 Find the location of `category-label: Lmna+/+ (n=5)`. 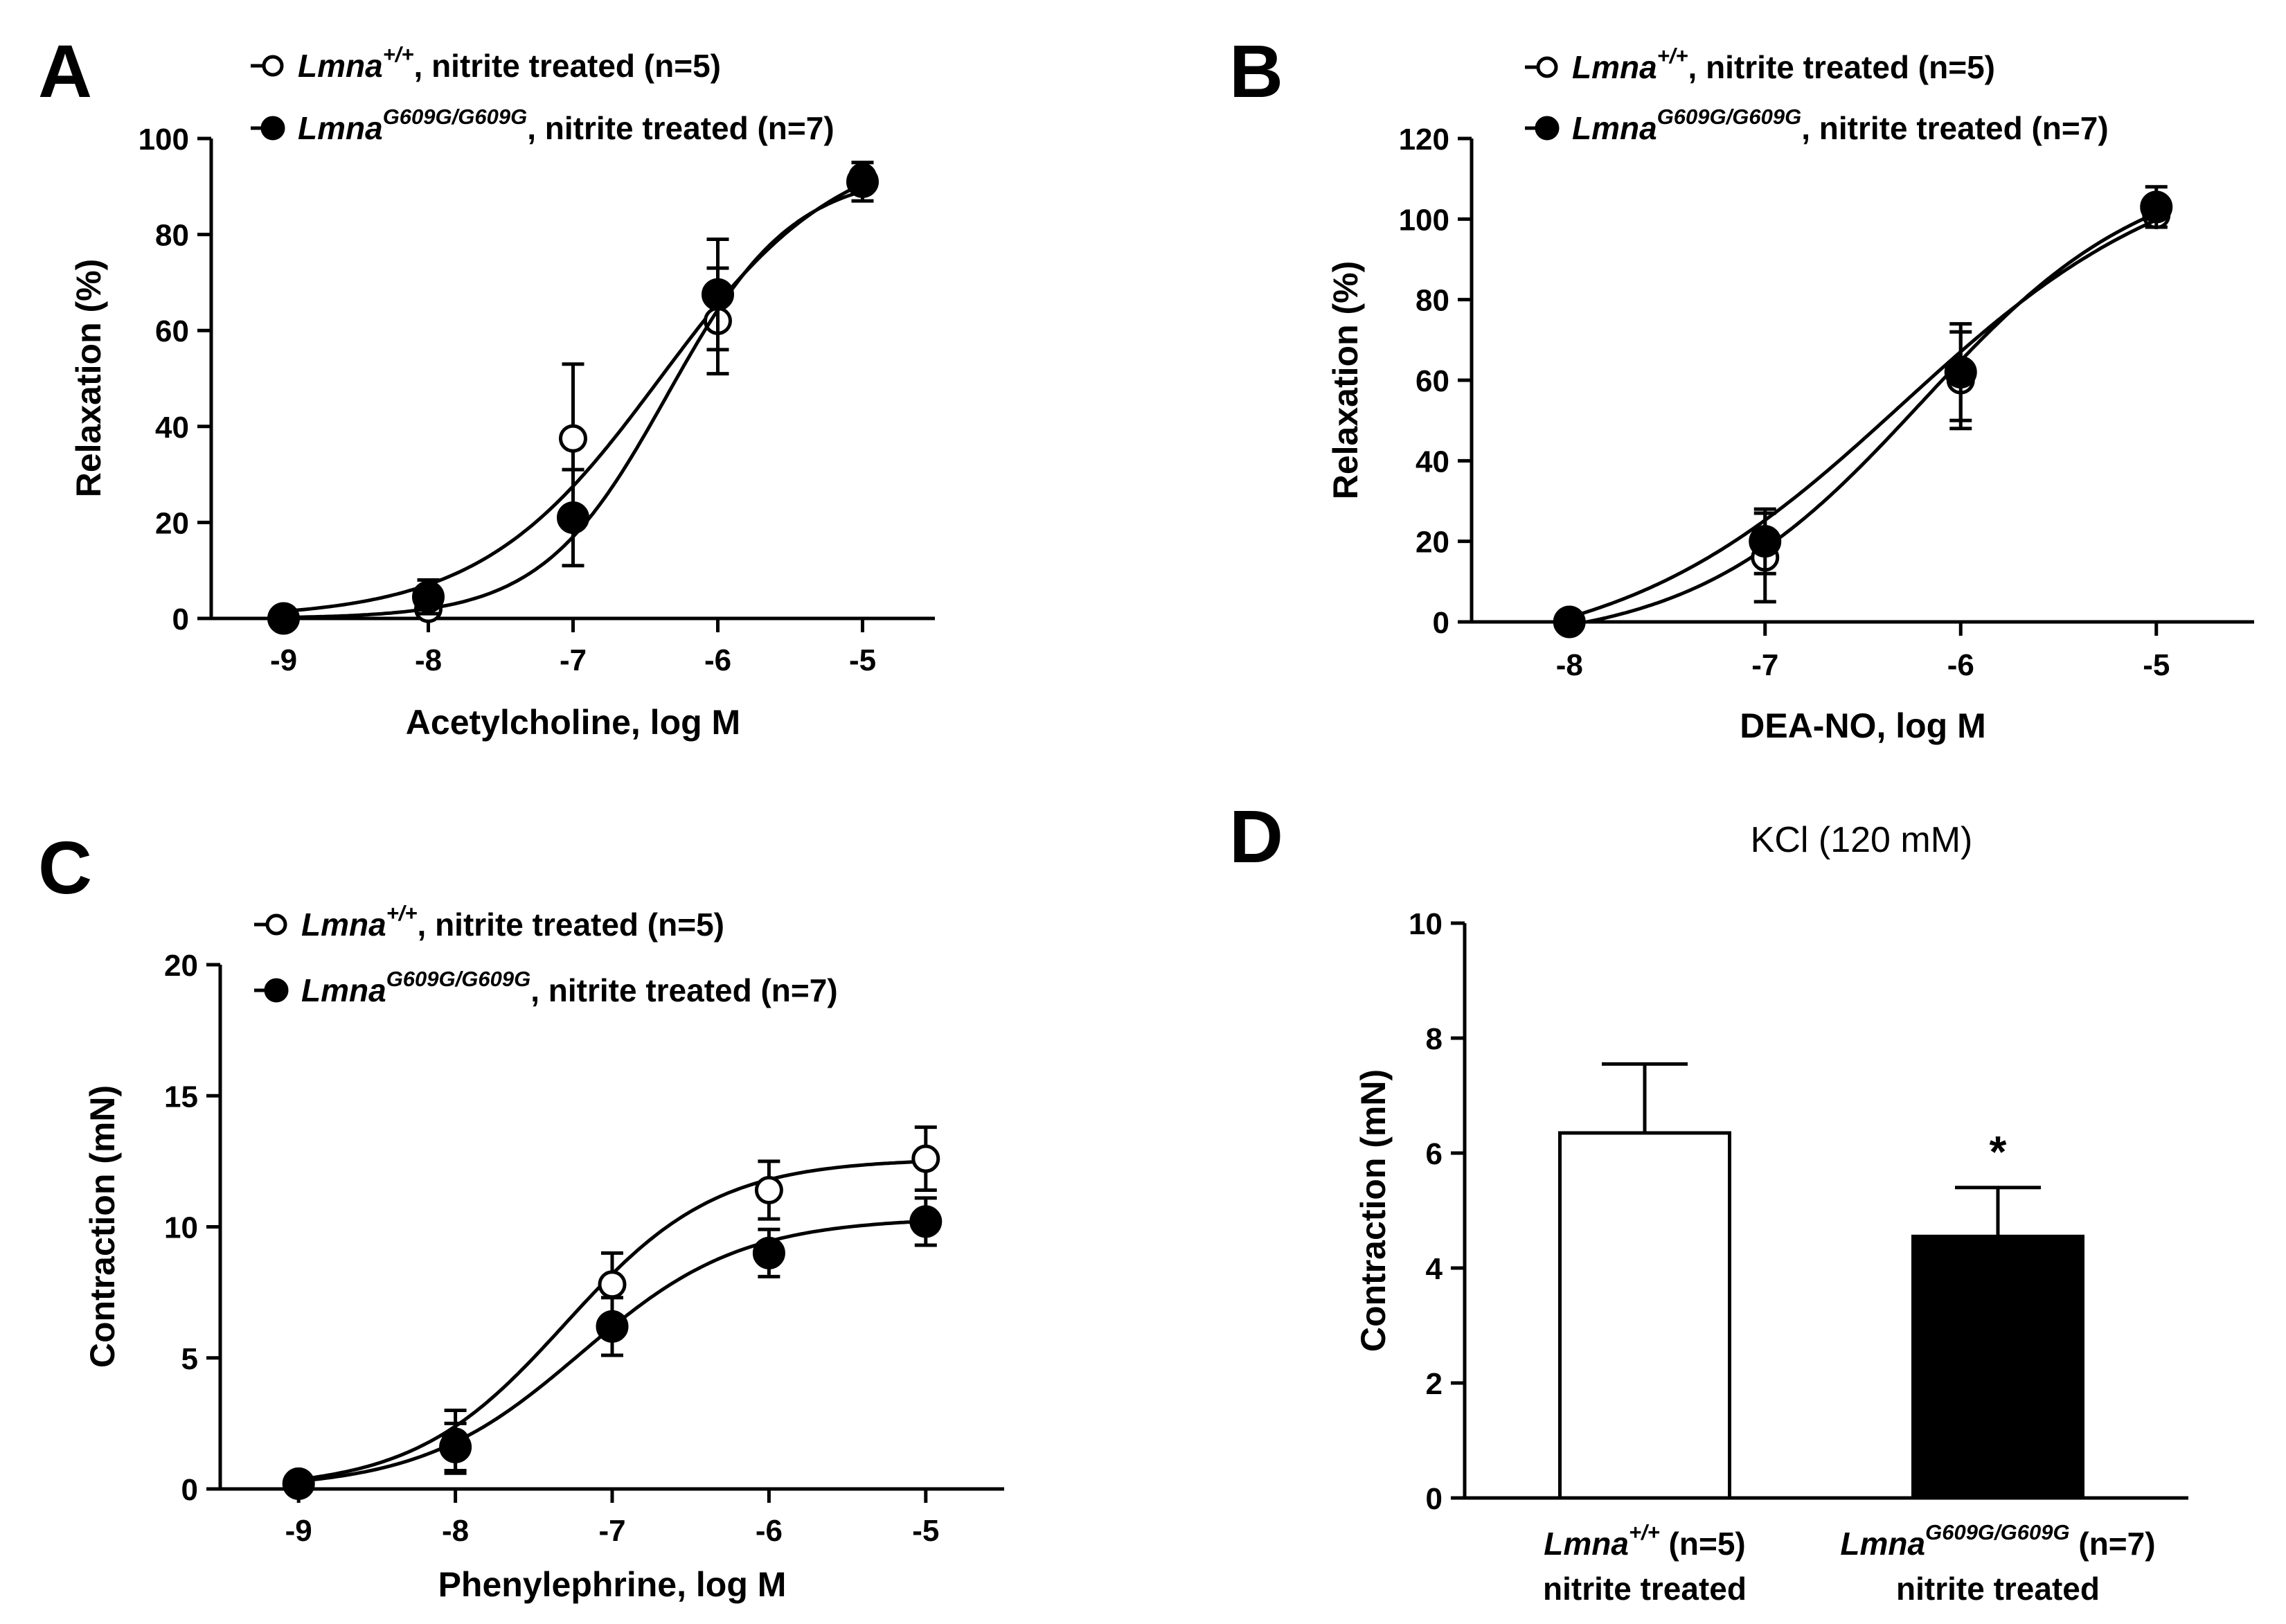

category-label: Lmna+/+ (n=5) is located at coordinates (1644, 1541).